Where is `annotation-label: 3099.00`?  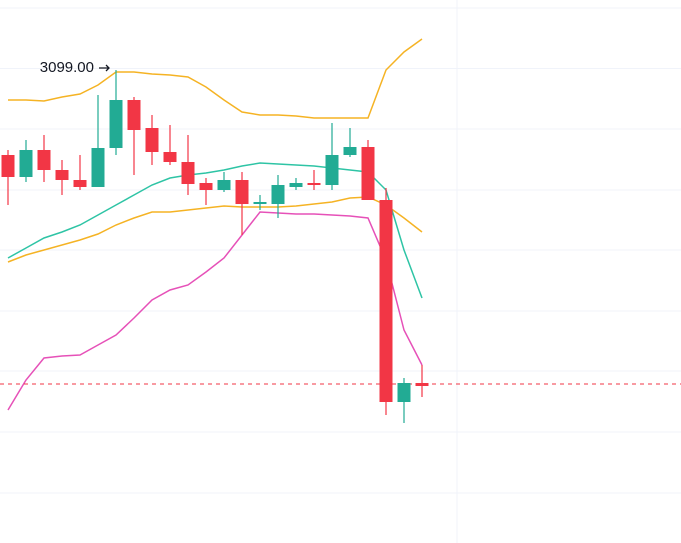 annotation-label: 3099.00 is located at coordinates (67, 67).